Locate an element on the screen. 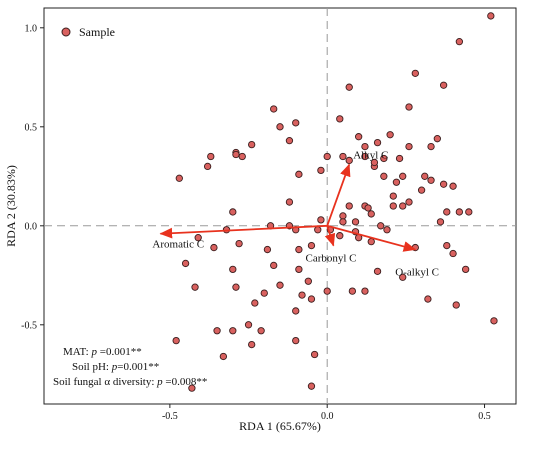  vector-label: Aromatic C is located at coordinates (178, 245).